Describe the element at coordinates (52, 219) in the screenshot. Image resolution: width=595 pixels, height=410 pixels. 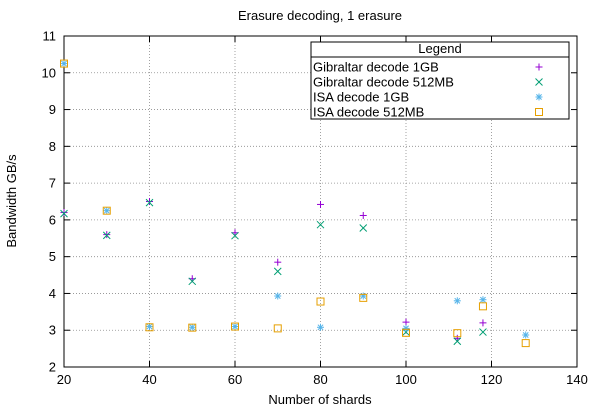
I see `y-tick-label: 6` at that location.